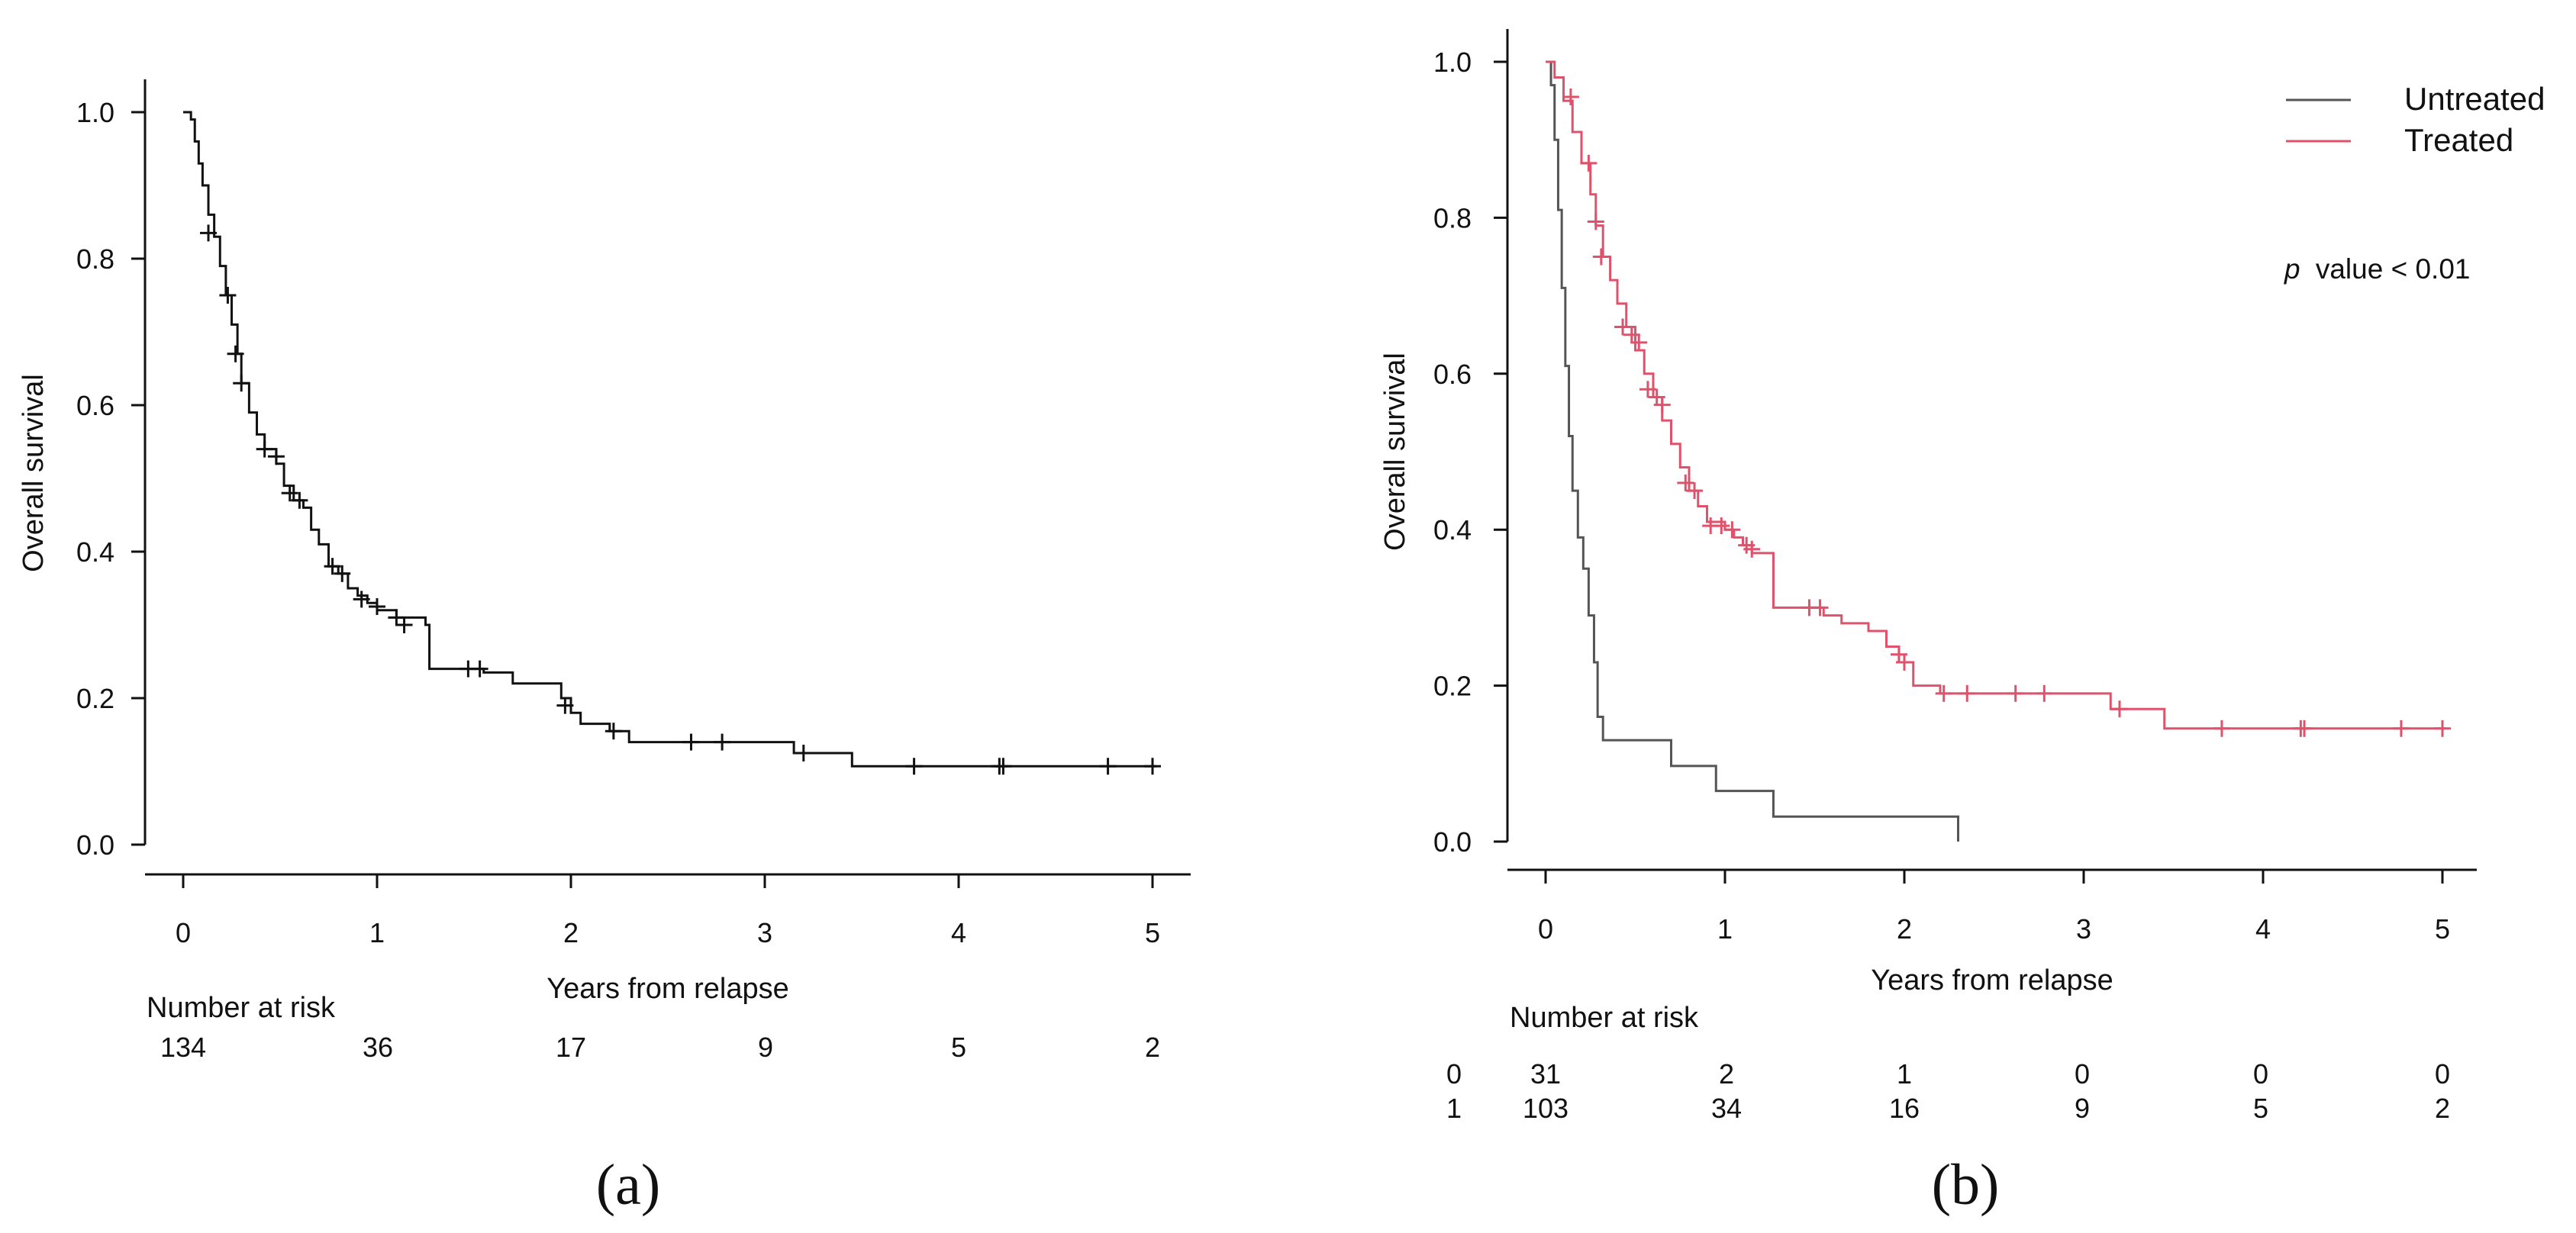 This screenshot has height=1233, width=2576. I want to click on panel-a-risk-value: 2, so click(1153, 1047).